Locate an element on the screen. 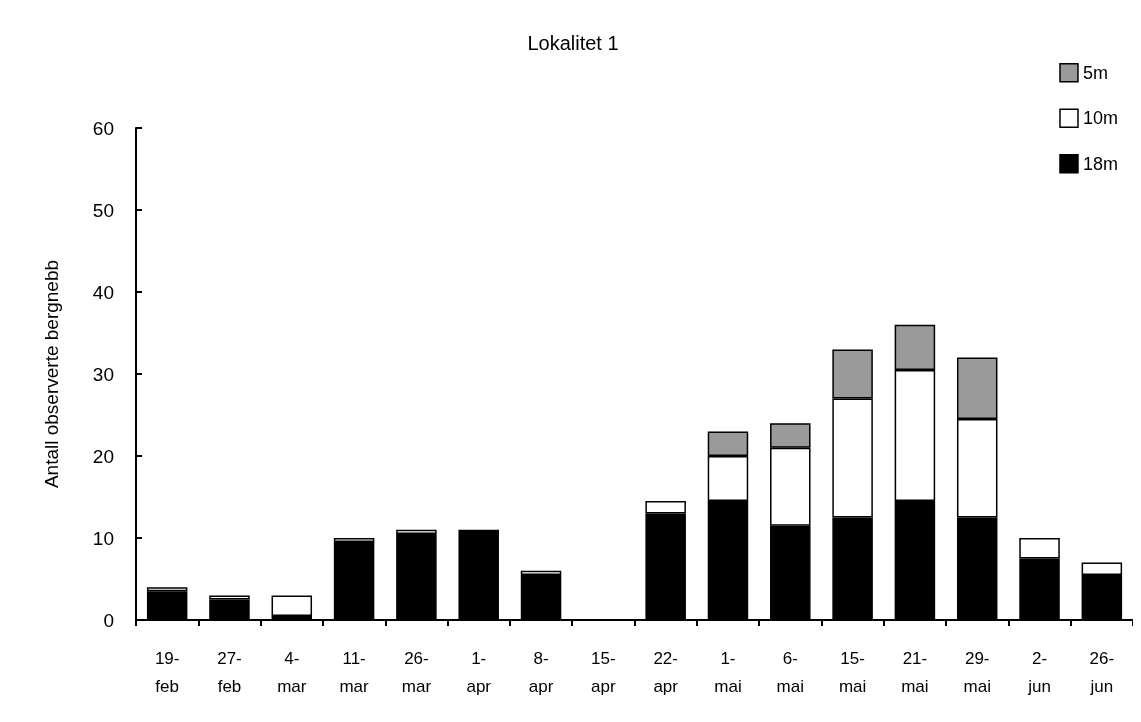 The width and height of the screenshot is (1141, 722). y-tick-label: 40 is located at coordinates (103, 292).